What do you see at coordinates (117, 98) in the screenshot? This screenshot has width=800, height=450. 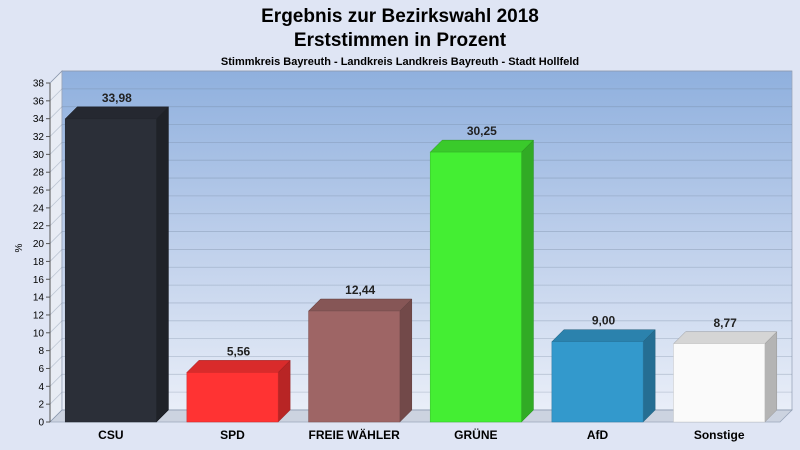 I see `bar-value-label: 33,98` at bounding box center [117, 98].